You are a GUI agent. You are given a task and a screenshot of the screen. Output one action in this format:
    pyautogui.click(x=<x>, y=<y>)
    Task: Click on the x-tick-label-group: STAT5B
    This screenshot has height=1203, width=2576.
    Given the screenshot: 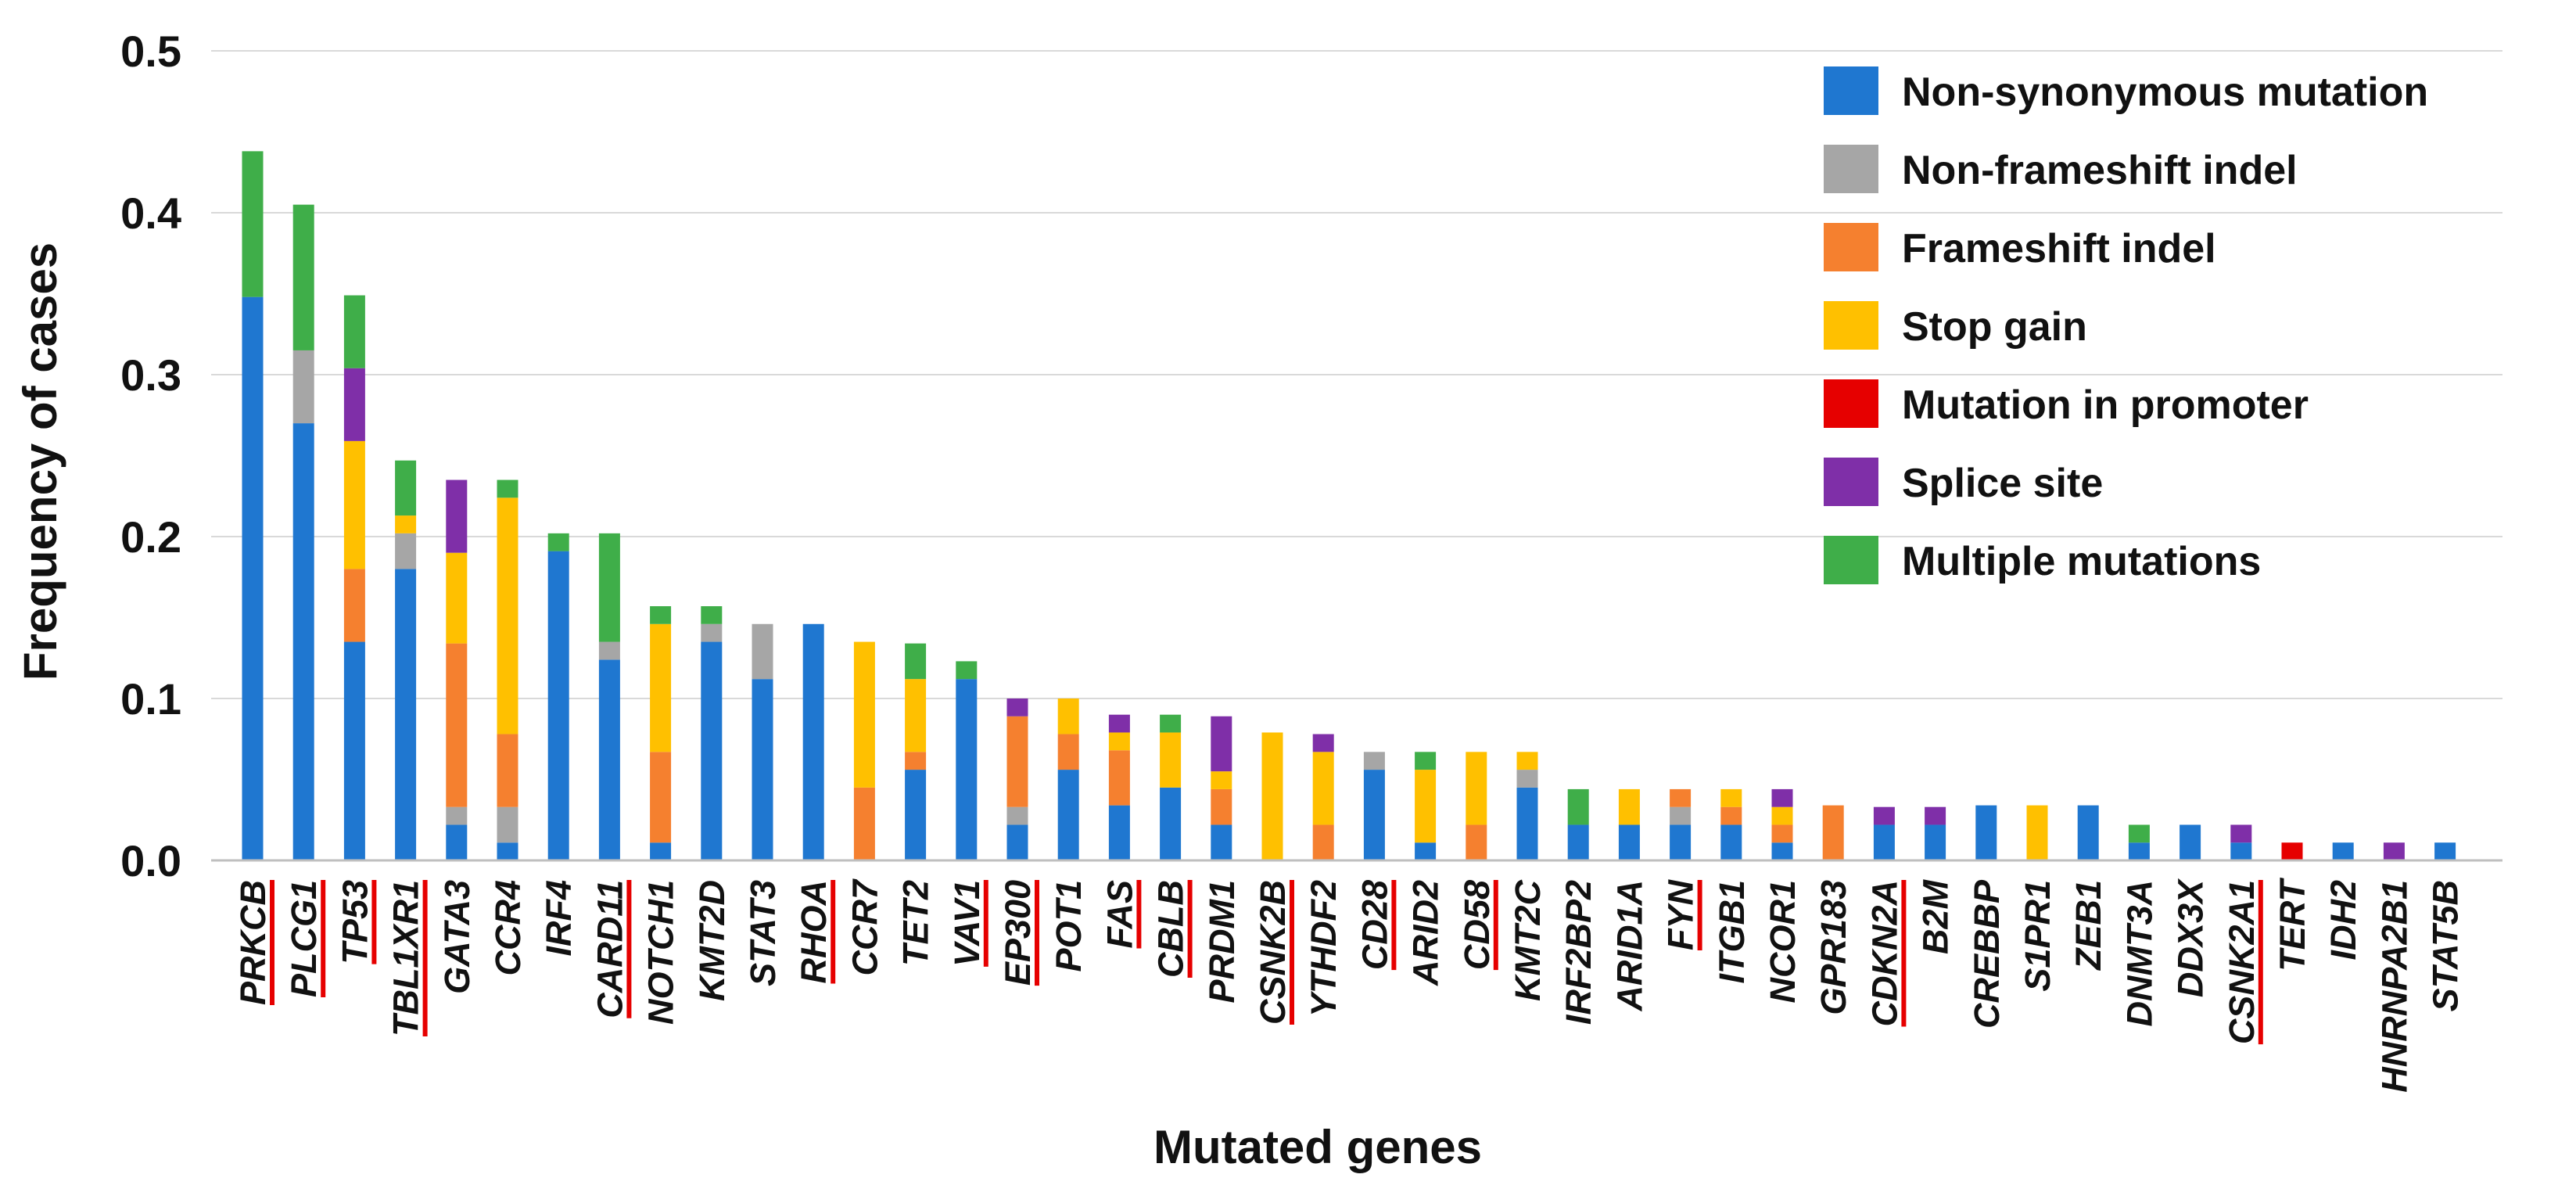 What is the action you would take?
    pyautogui.click(x=2446, y=945)
    